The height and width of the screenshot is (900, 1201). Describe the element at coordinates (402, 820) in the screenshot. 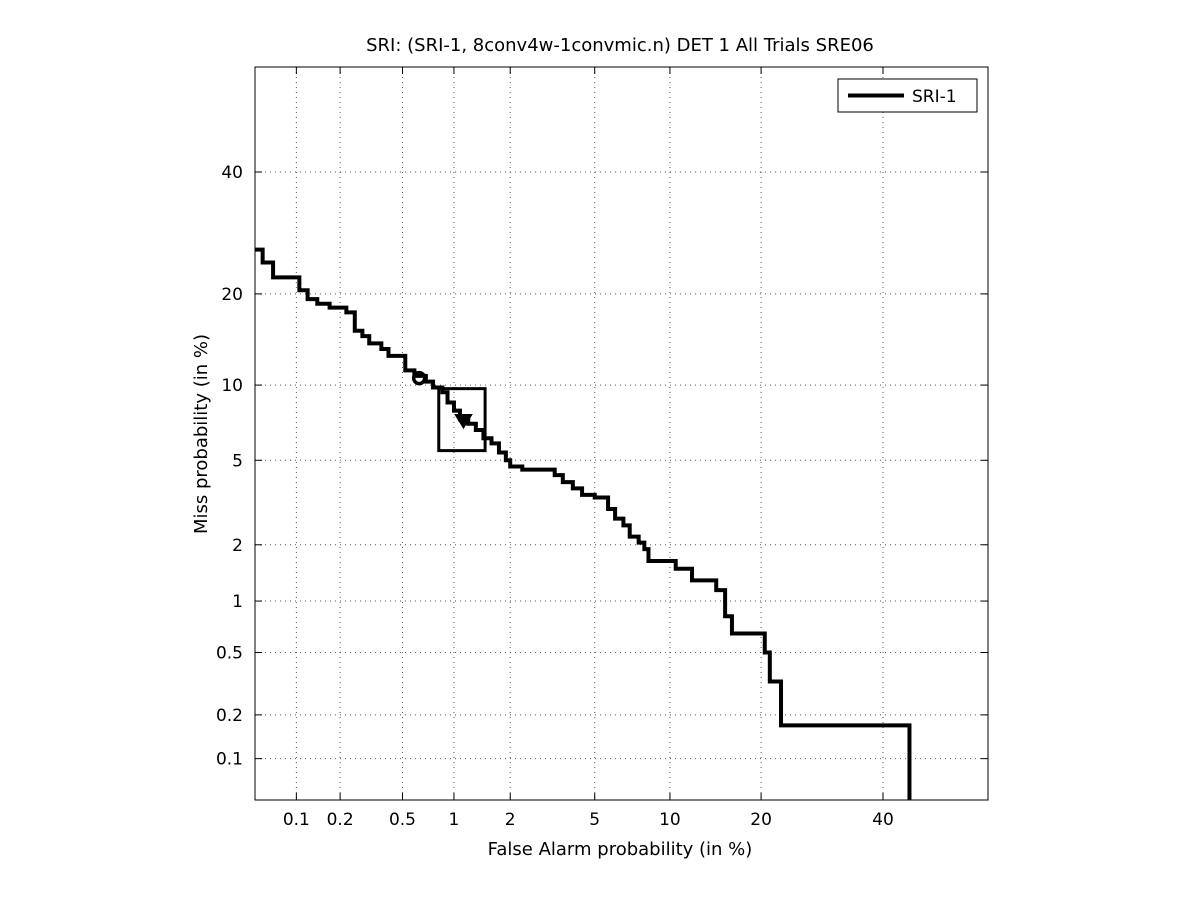

I see `x-tick-label: 0.5` at that location.